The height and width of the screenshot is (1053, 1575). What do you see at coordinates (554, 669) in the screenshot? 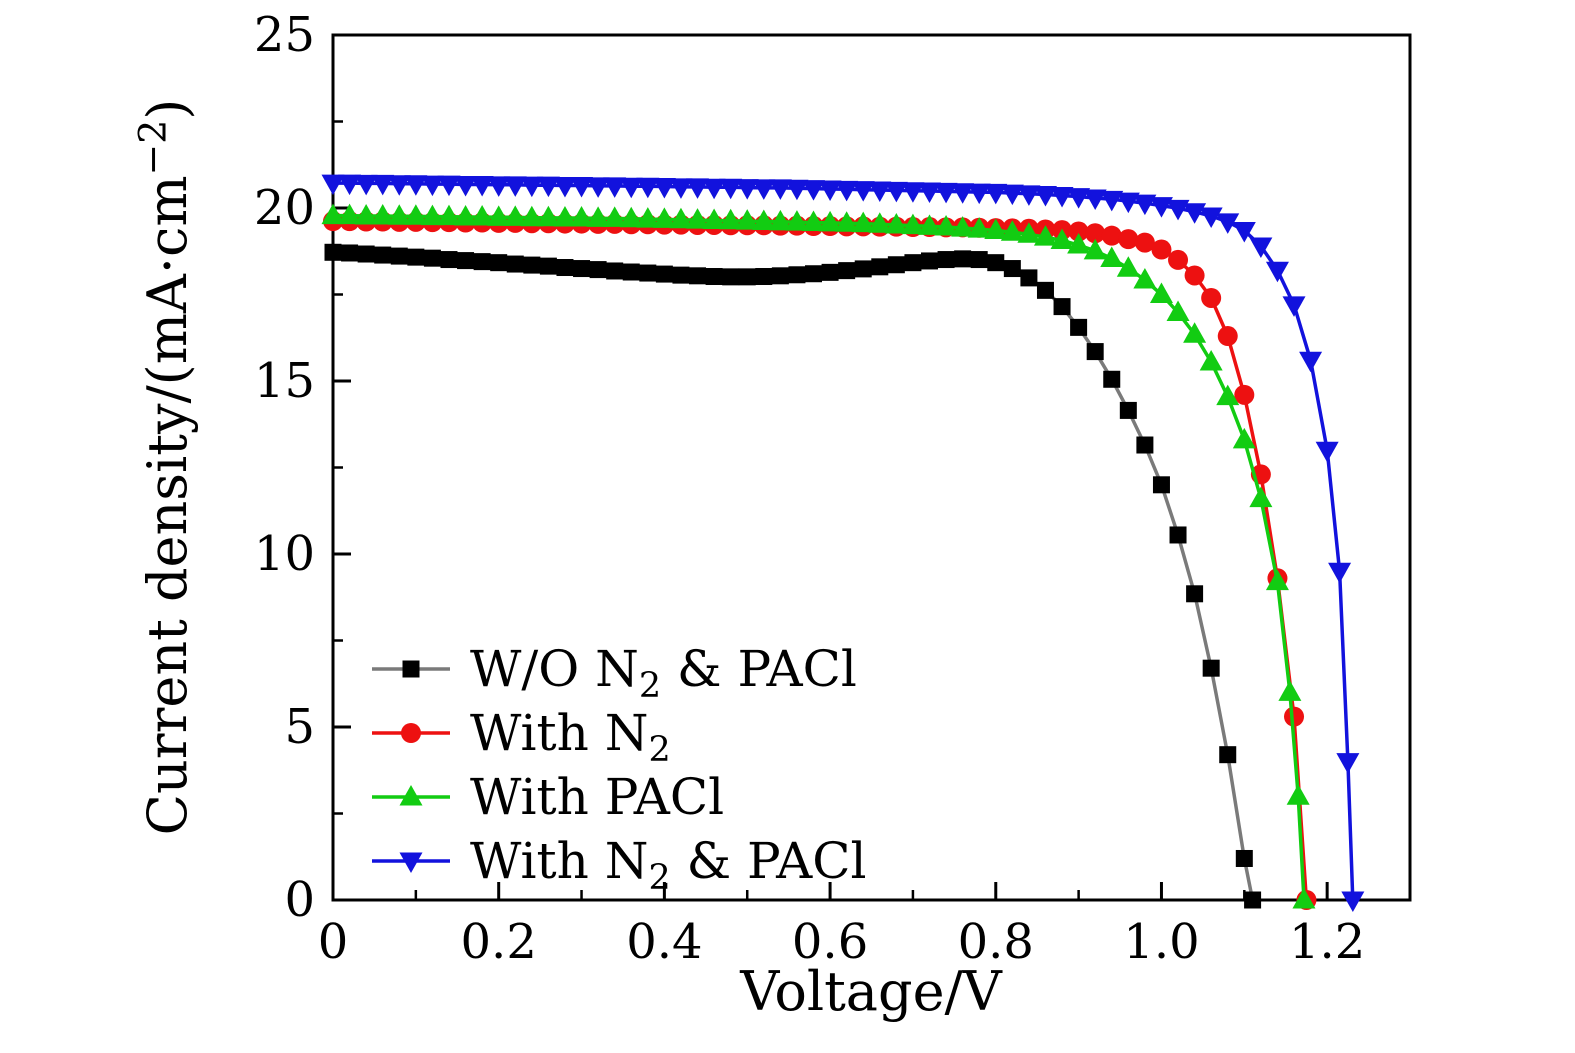
I see `text-run: W/O N` at bounding box center [554, 669].